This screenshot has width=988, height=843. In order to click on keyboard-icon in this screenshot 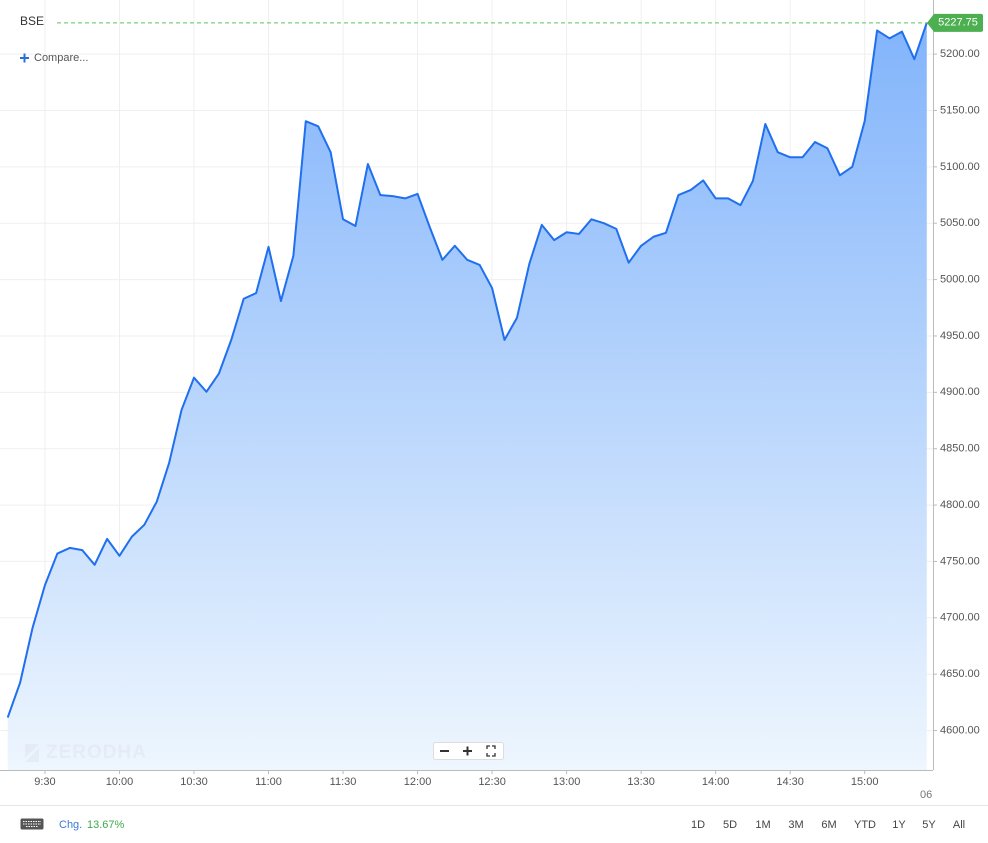, I will do `click(32, 824)`.